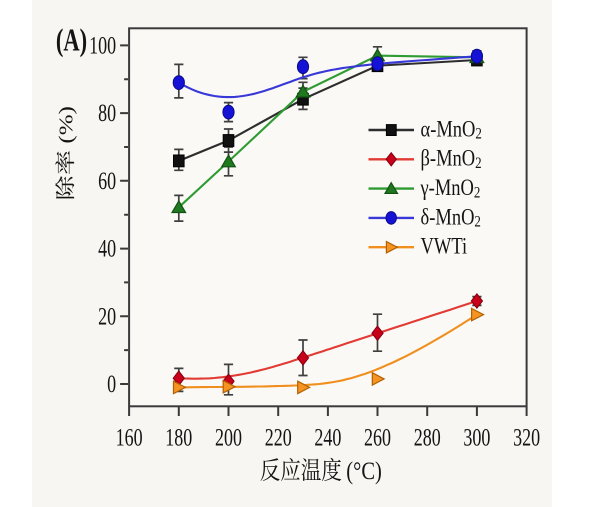  What do you see at coordinates (427, 437) in the screenshot?
I see `svg-text: 280` at bounding box center [427, 437].